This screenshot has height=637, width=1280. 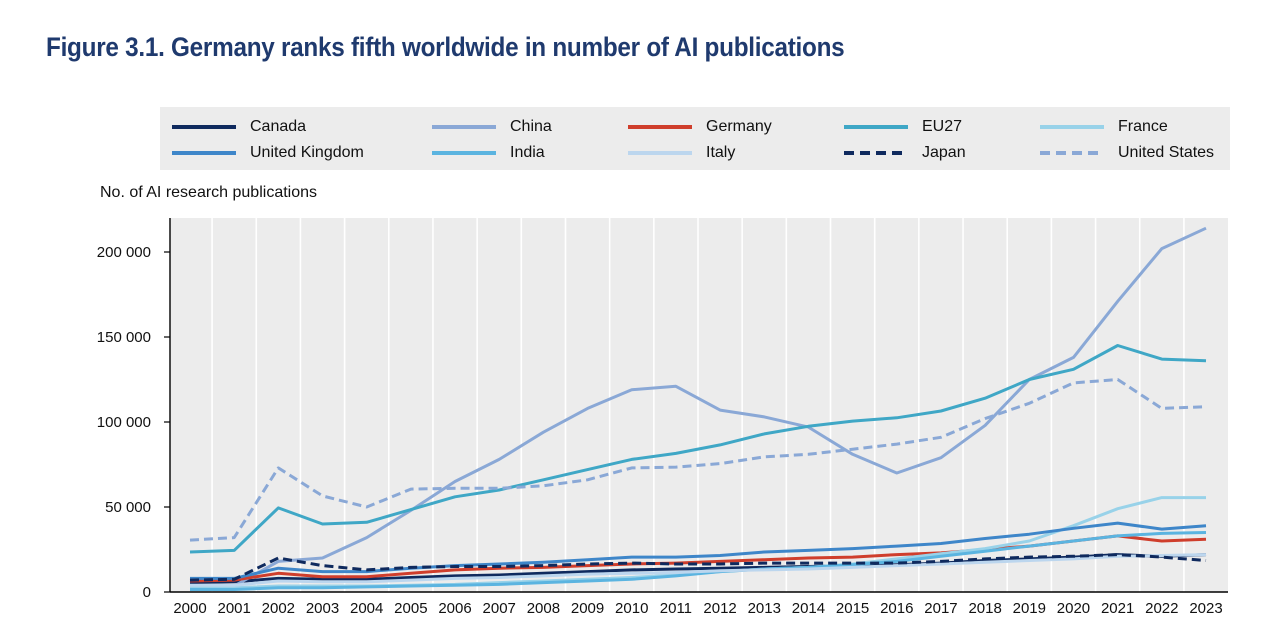 I want to click on x-tick-label: 2015, so click(x=852, y=608).